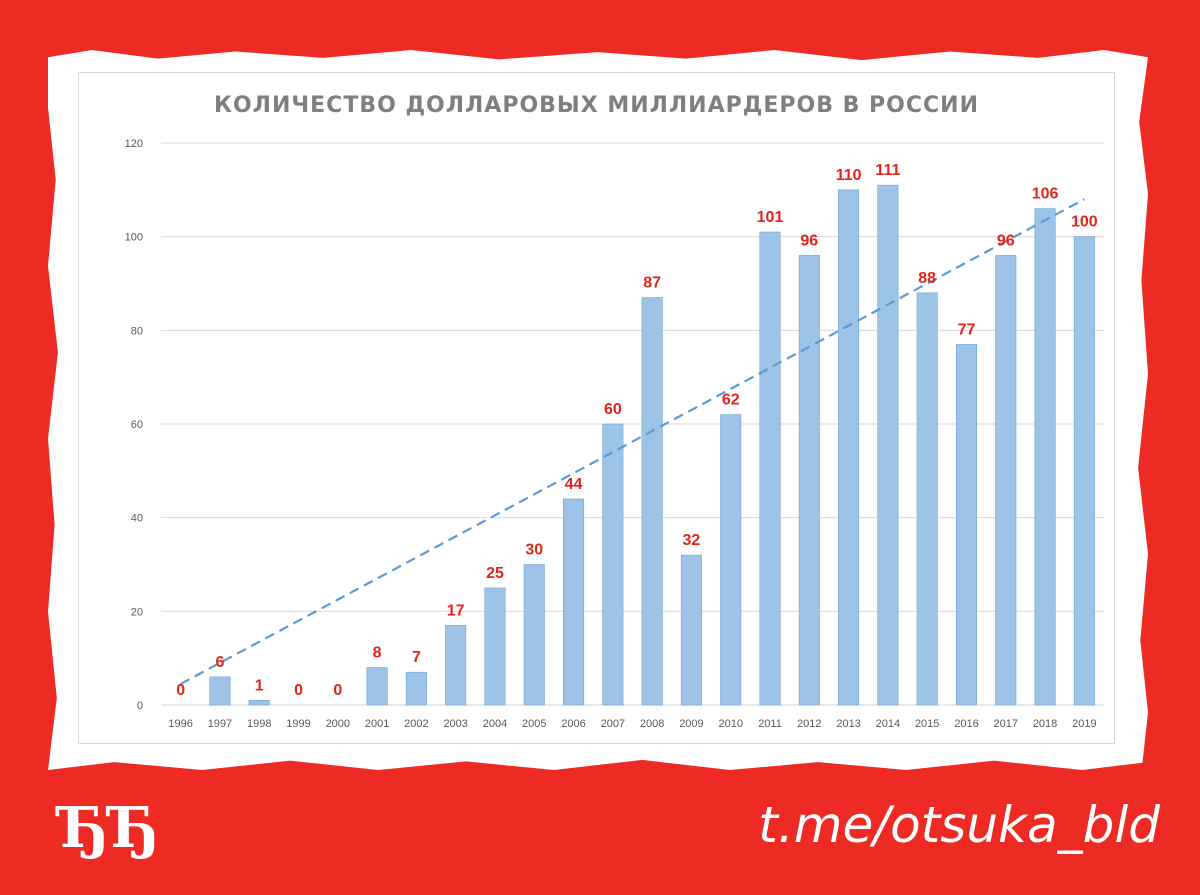 This screenshot has height=895, width=1200. What do you see at coordinates (927, 724) in the screenshot?
I see `x-tick-label: 2015` at bounding box center [927, 724].